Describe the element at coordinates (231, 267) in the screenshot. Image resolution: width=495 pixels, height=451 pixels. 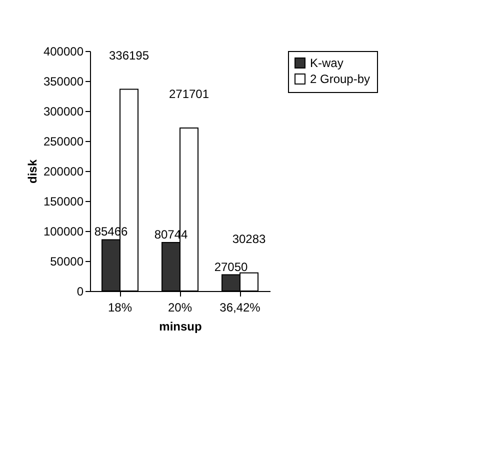
I see `data-label: 27050` at that location.